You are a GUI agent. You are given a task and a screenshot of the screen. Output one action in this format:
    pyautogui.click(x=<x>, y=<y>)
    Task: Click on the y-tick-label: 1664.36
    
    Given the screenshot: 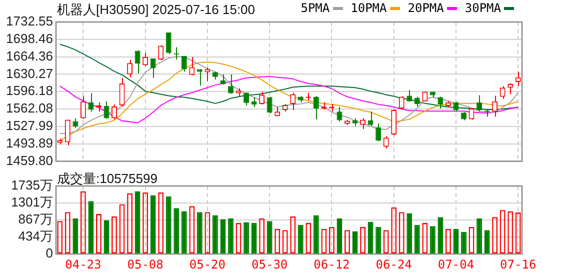 What is the action you would take?
    pyautogui.click(x=29, y=56)
    